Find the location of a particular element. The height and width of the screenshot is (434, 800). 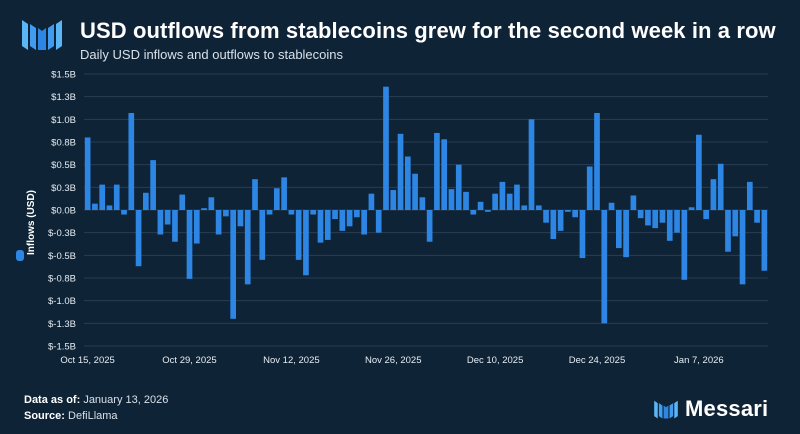

messari-brand-icon is located at coordinates (666, 409).